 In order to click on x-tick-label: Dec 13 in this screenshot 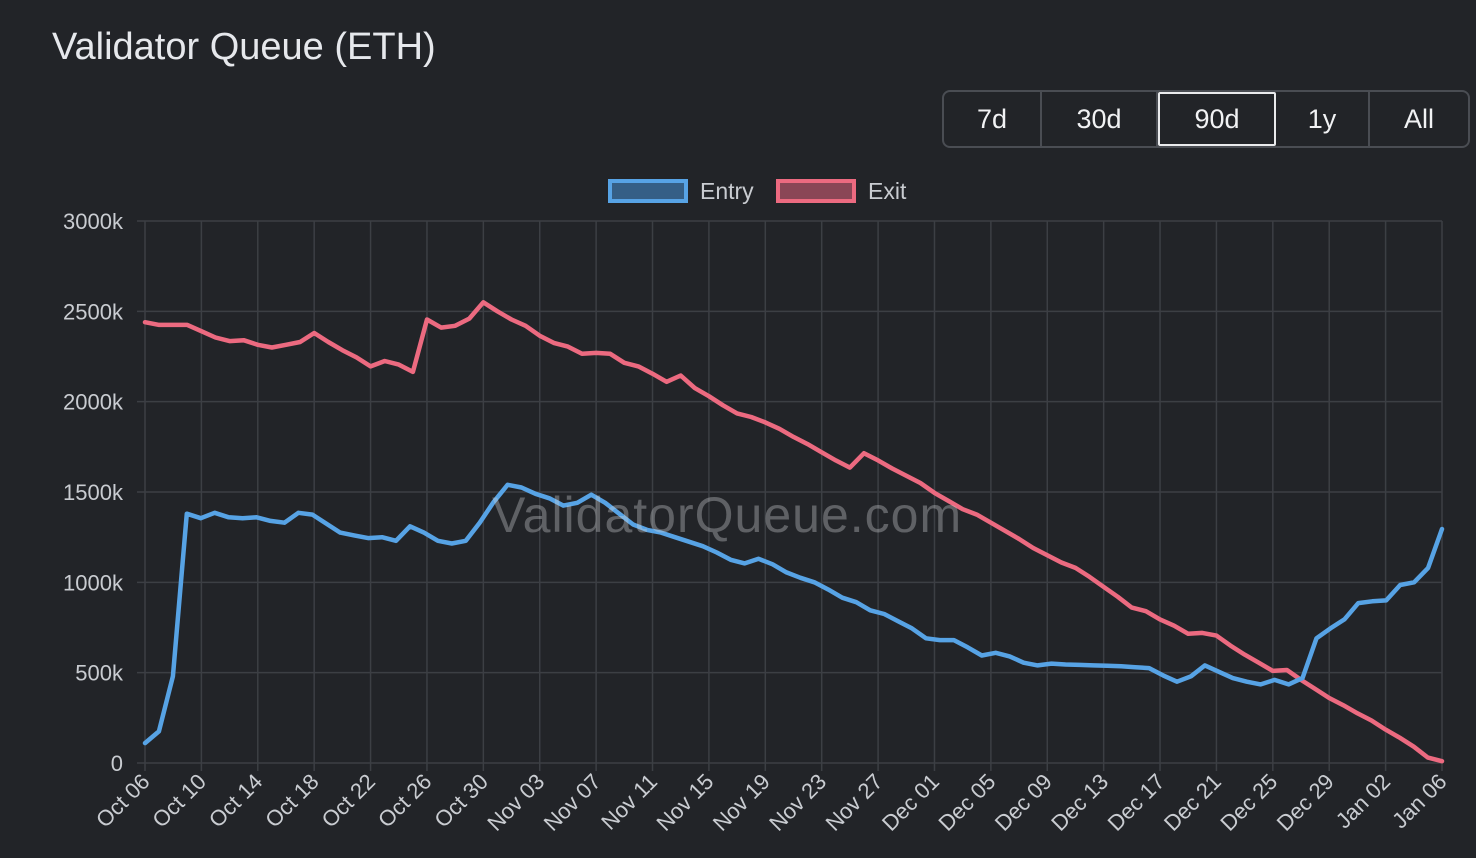, I will do `click(1079, 802)`.